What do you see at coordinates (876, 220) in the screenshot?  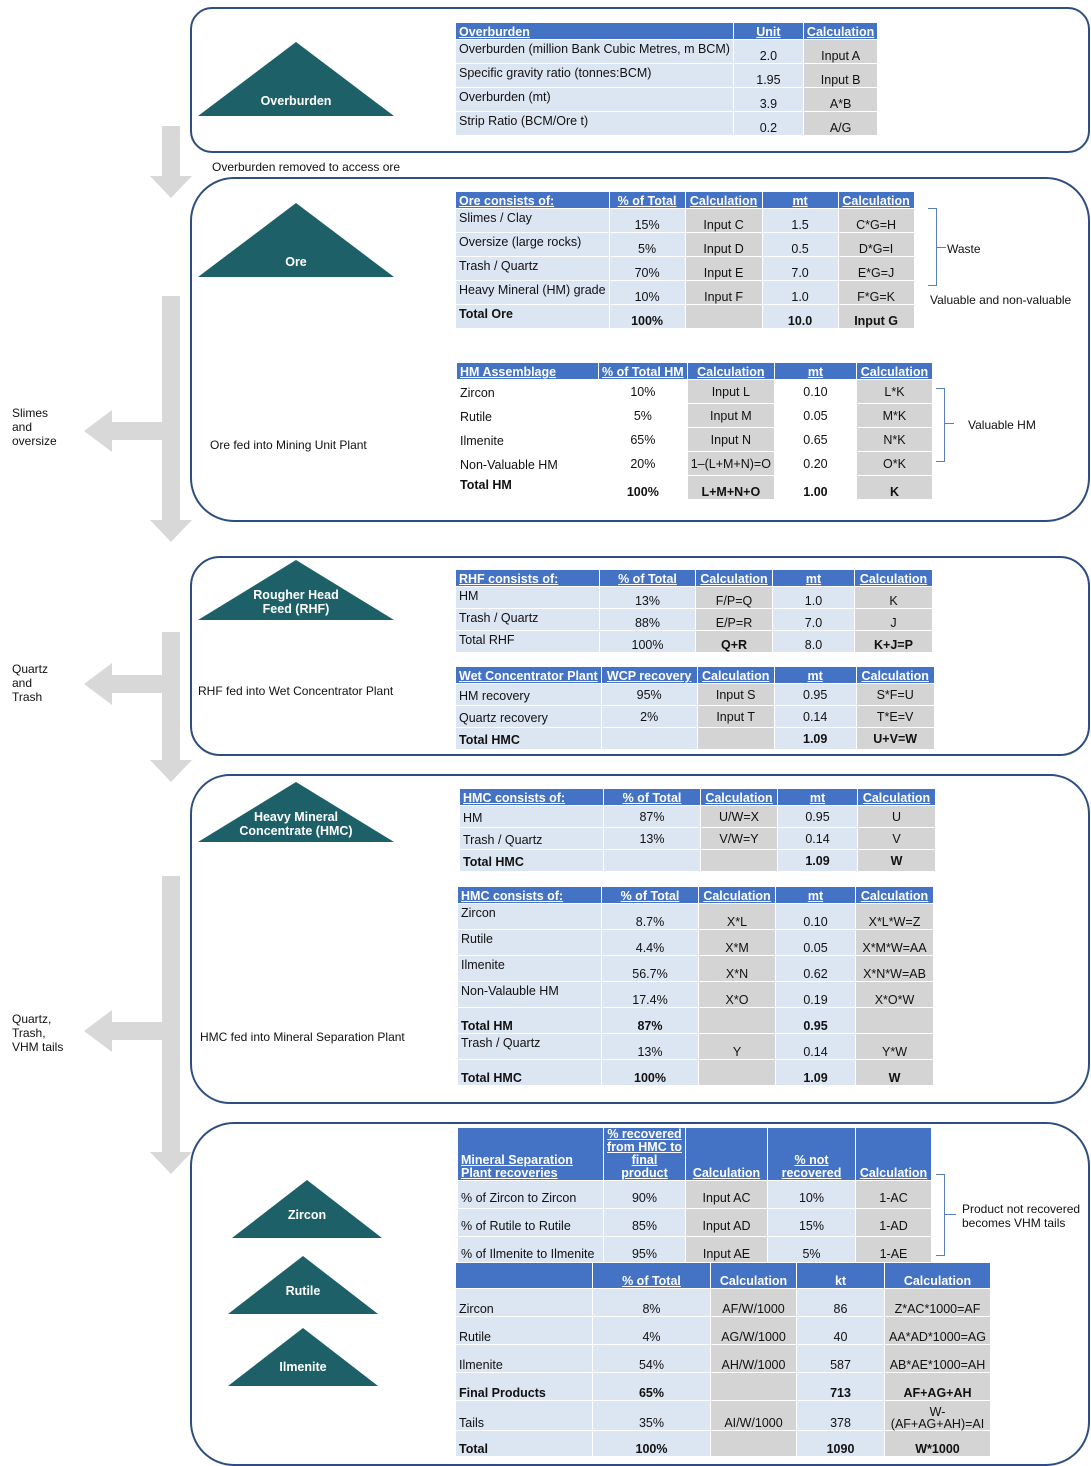 I see `calc-cell: C*G=H` at bounding box center [876, 220].